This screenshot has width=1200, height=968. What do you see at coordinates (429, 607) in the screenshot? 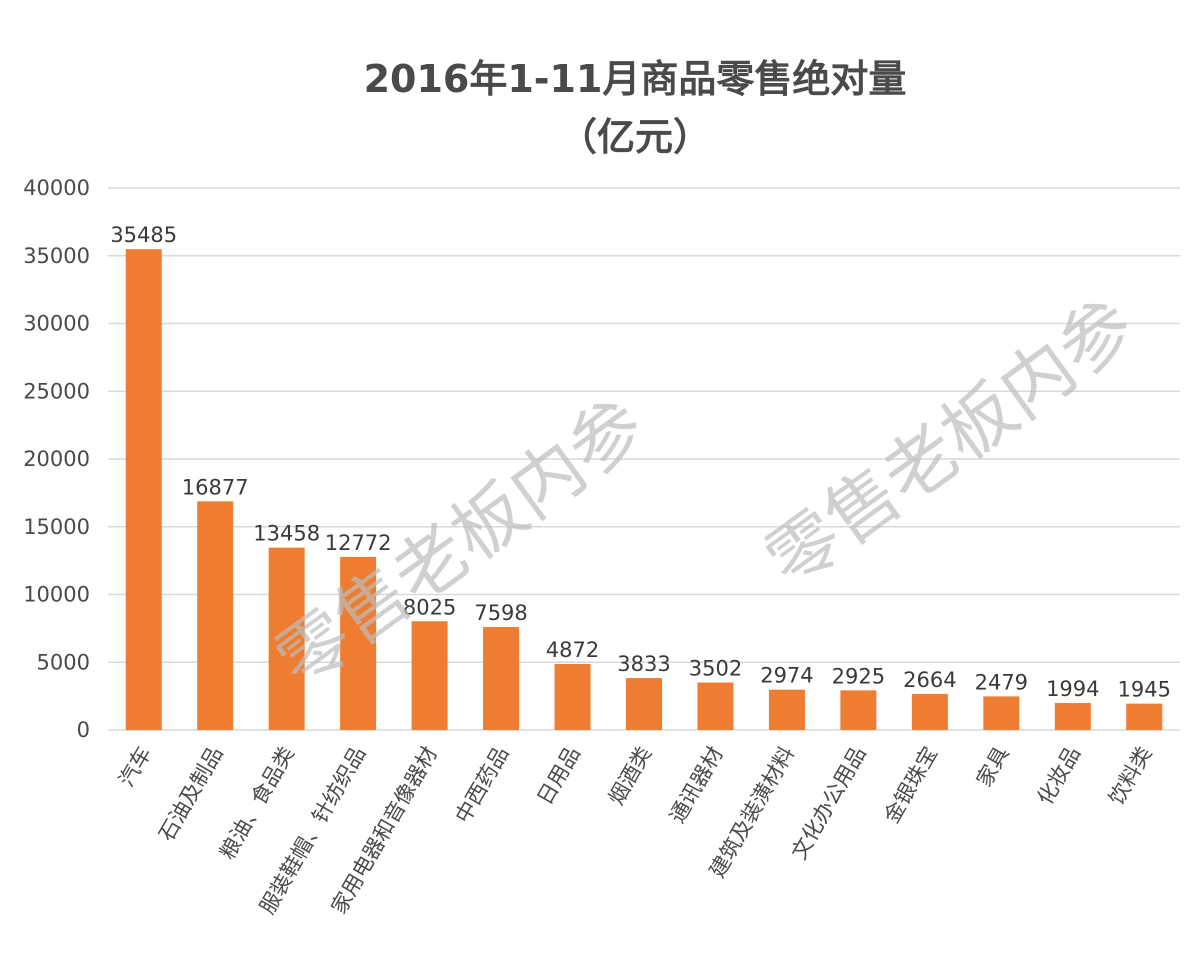
I see `data-label: 8025` at bounding box center [429, 607].